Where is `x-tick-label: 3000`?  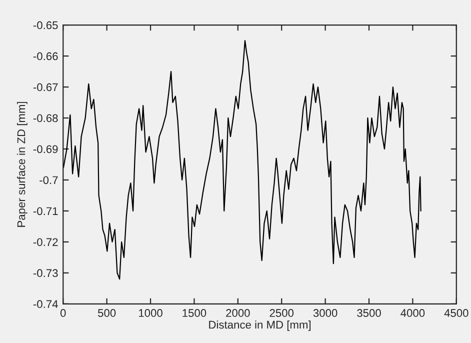 x-tick-label: 3000 is located at coordinates (325, 313).